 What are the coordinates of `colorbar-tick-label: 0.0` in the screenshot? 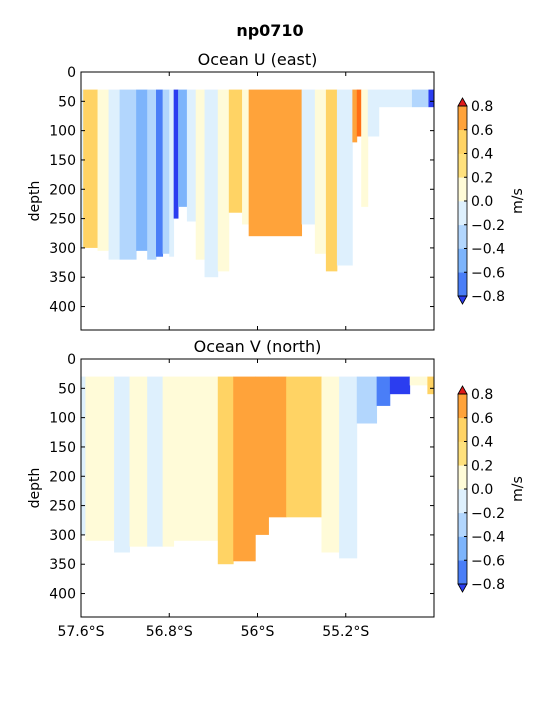 It's located at (482, 202).